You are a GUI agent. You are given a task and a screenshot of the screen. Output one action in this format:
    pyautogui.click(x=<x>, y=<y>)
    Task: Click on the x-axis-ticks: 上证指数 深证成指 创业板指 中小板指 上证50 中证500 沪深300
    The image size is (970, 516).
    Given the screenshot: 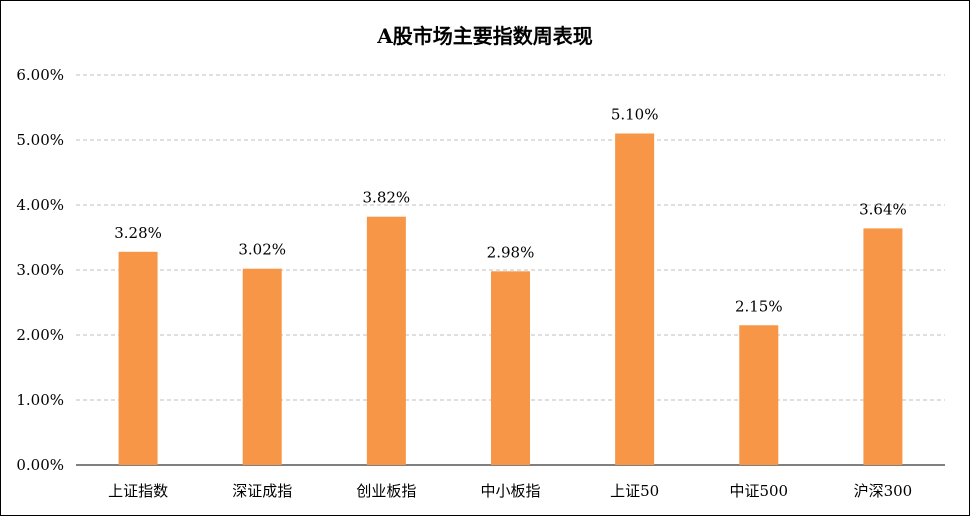 What is the action you would take?
    pyautogui.click(x=510, y=491)
    